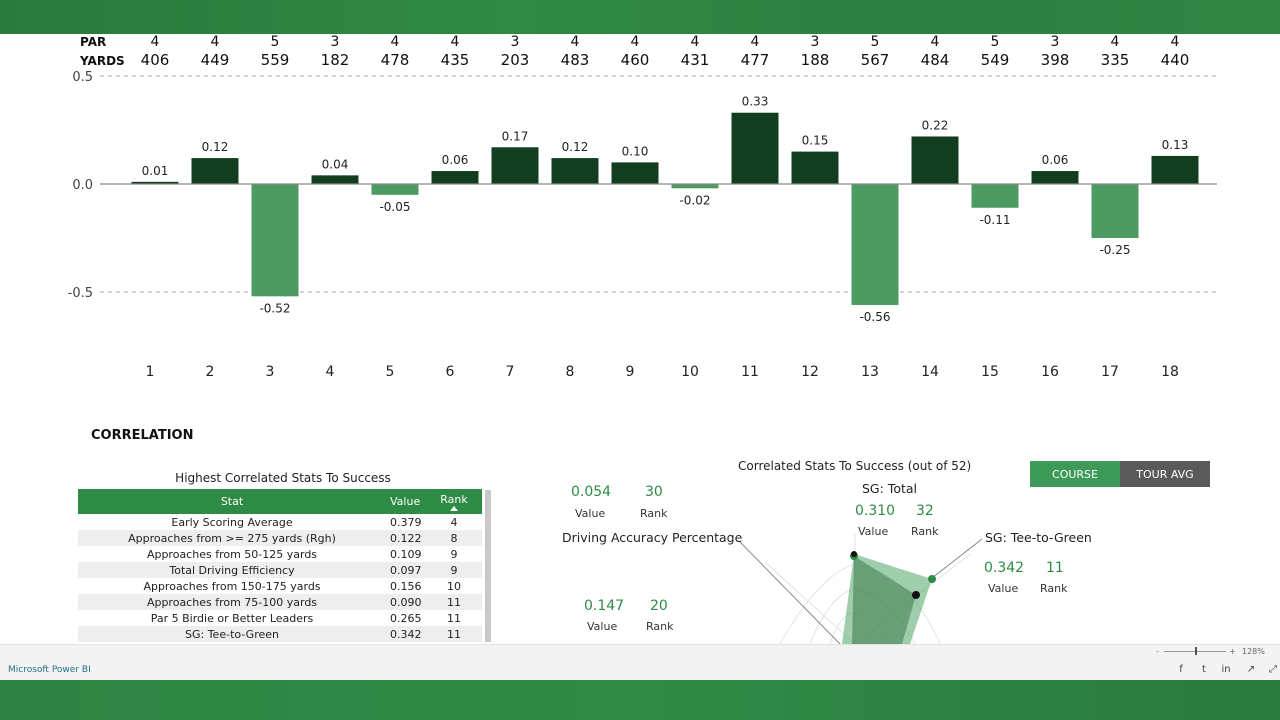 This screenshot has height=720, width=1280. I want to click on yards-value: 483, so click(575, 60).